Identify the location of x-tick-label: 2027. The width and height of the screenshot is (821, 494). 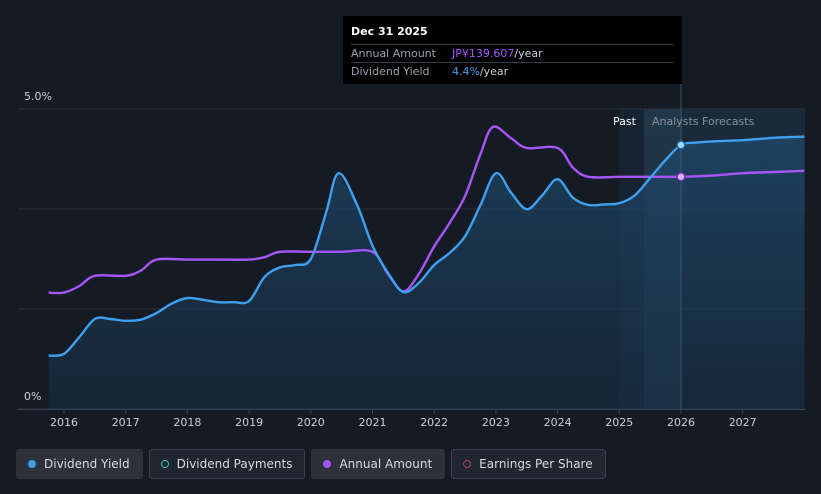
(743, 422).